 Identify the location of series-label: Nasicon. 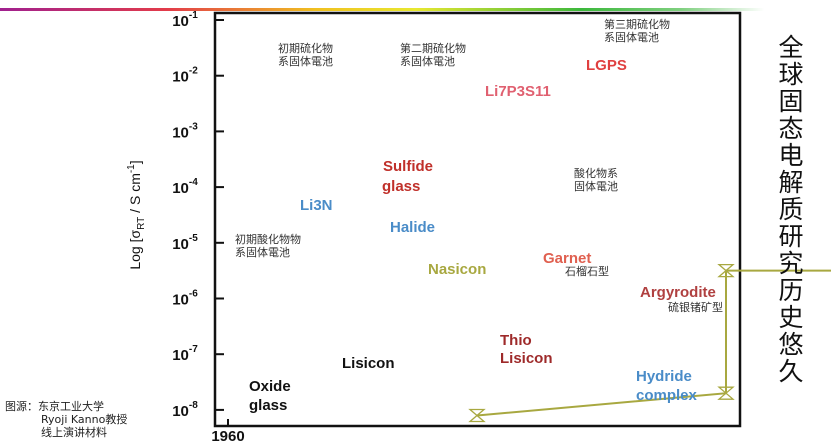
(457, 269).